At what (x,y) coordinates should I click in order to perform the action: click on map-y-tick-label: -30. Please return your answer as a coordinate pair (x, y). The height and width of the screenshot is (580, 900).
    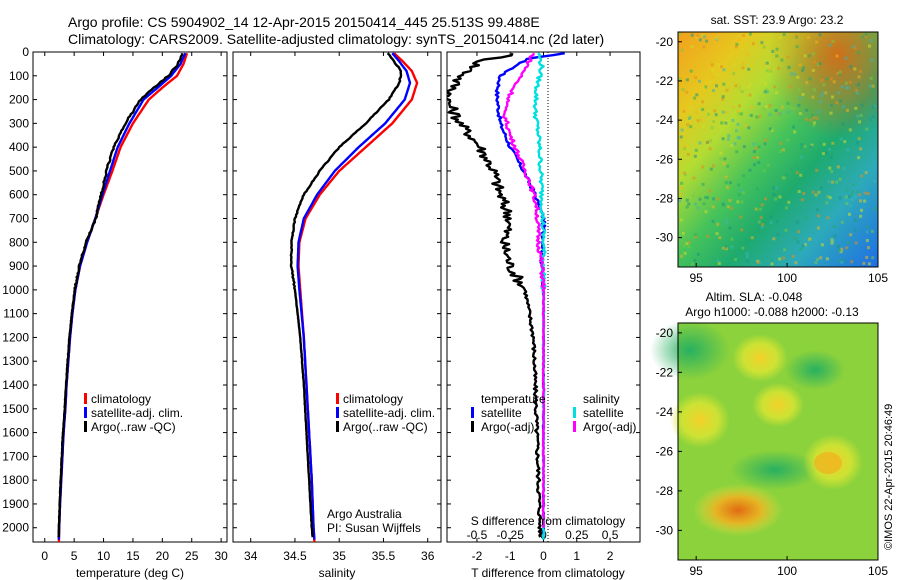
    Looking at the image, I should click on (665, 238).